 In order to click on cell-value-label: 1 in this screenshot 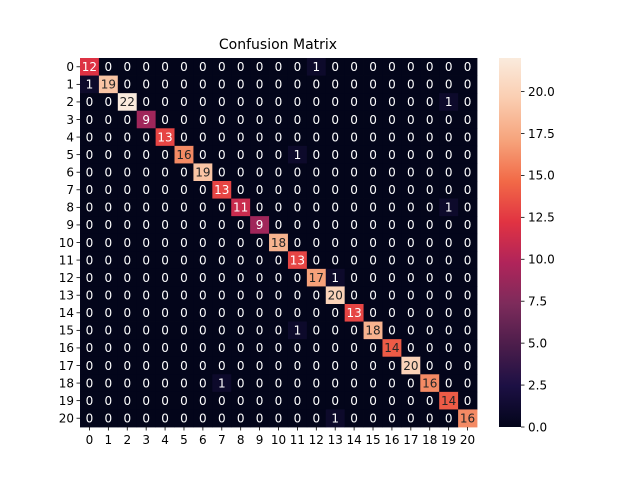, I will do `click(449, 208)`.